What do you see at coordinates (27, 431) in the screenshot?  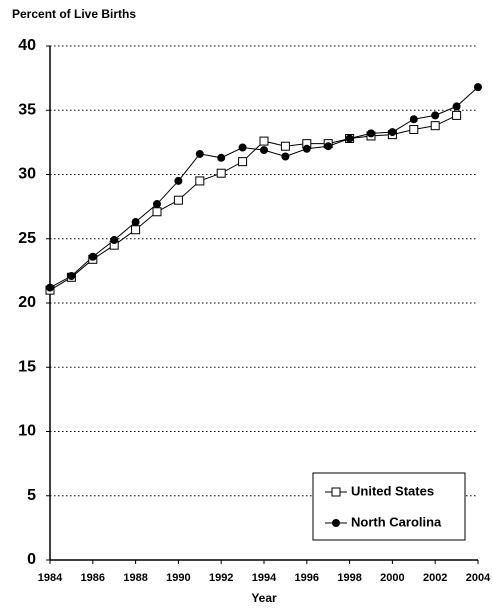 I see `y-tick-label: 10` at bounding box center [27, 431].